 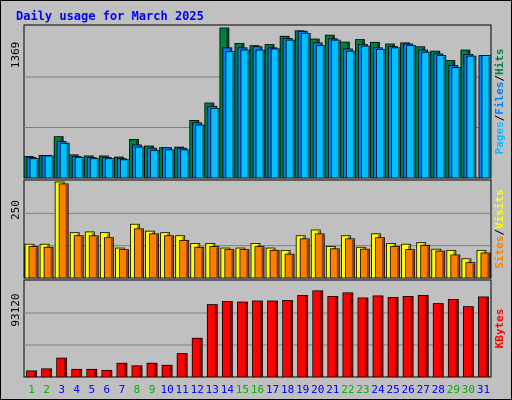 What do you see at coordinates (332, 389) in the screenshot?
I see `day-label-21: 21` at bounding box center [332, 389].